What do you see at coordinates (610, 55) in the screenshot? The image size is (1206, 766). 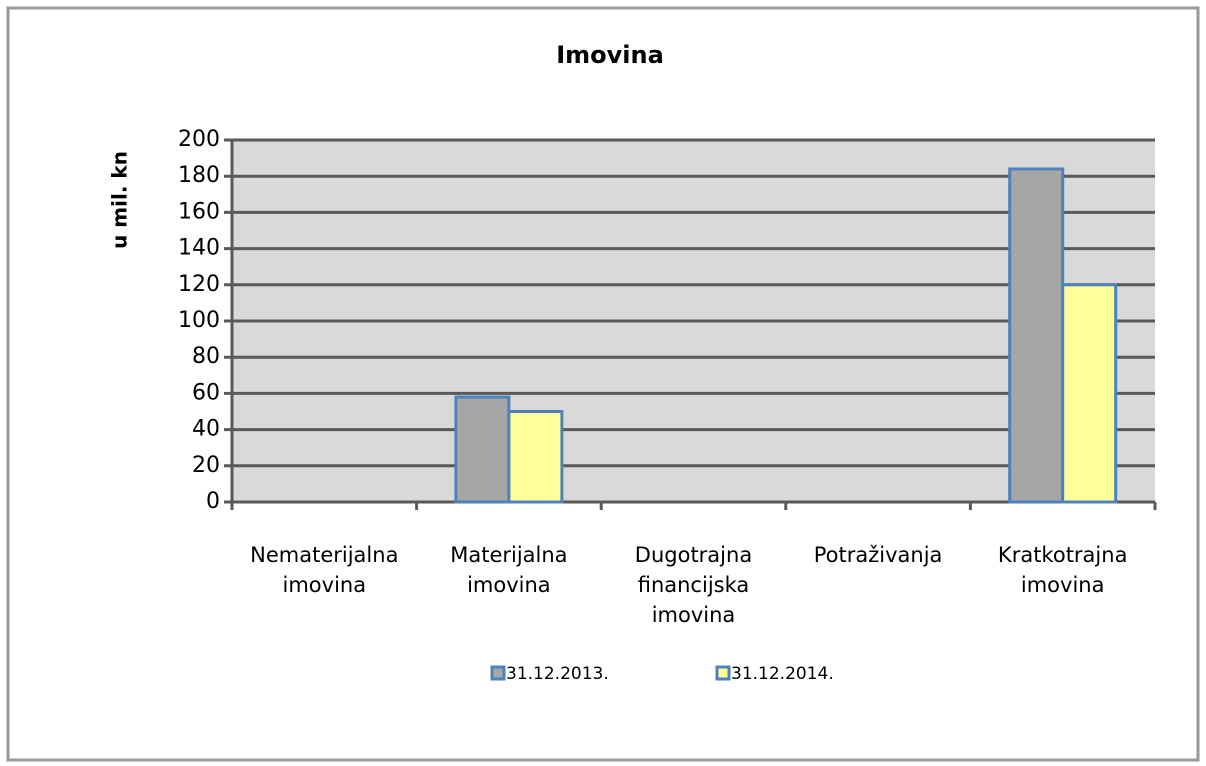 I see `chart-title: Imovina` at bounding box center [610, 55].